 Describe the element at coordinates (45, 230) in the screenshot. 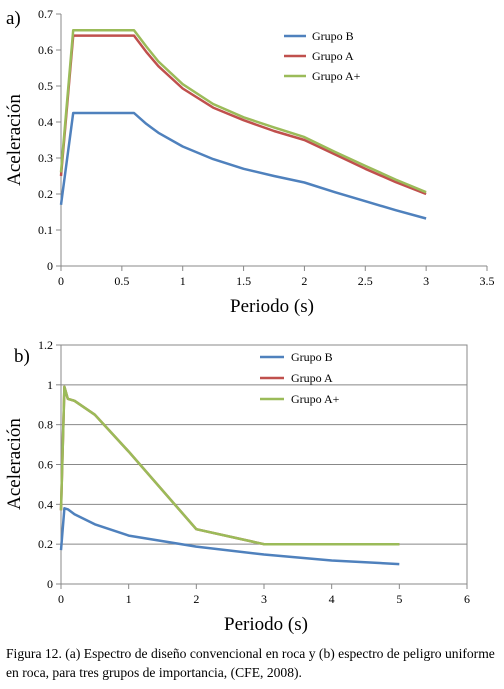

I see `y-tick-label: 0.1` at that location.